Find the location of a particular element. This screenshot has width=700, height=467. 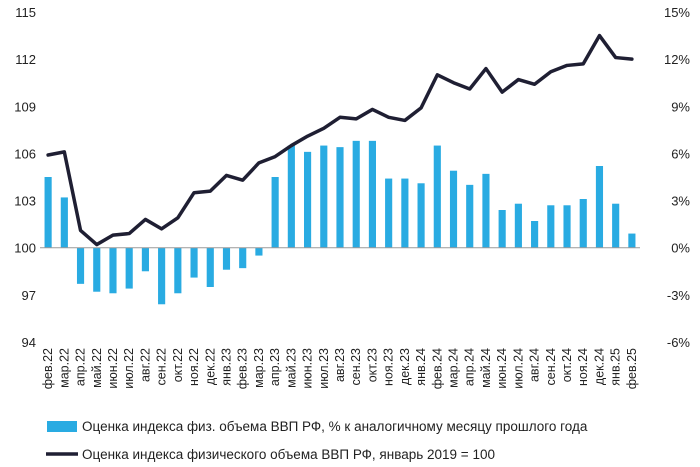

legend-bar-swatch is located at coordinates (62, 426).